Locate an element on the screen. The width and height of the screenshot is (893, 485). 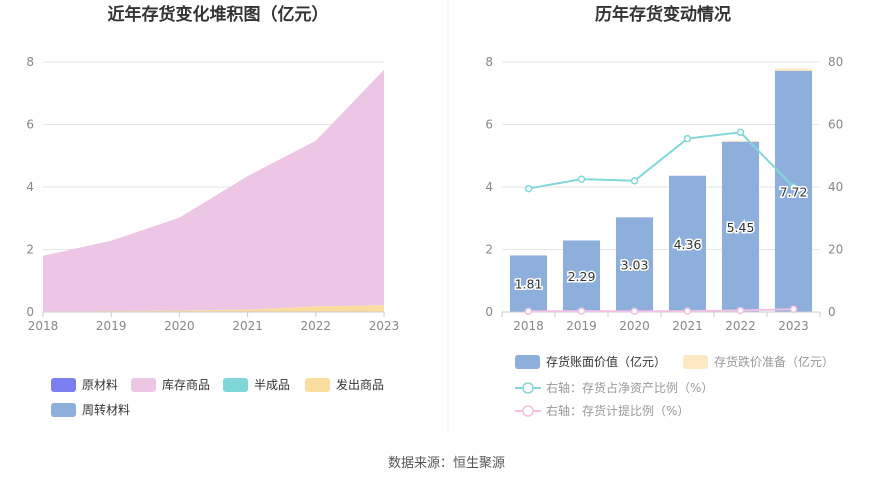
left-chart-title: 近年存货变化堆积图（亿元） is located at coordinates (218, 14).